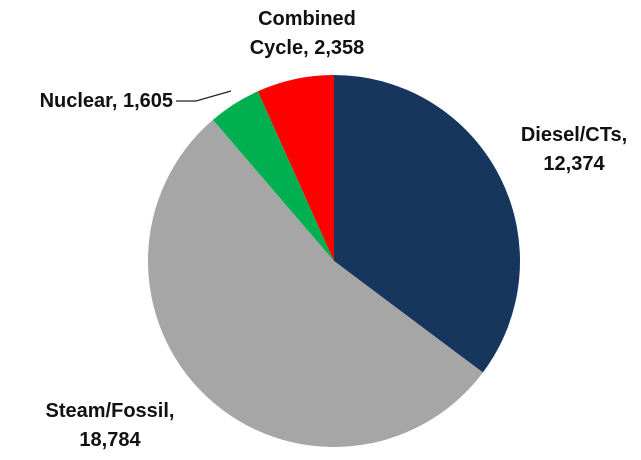  What do you see at coordinates (574, 149) in the screenshot?
I see `data-label-diesel-cts: Diesel/CTs, 12,374` at bounding box center [574, 149].